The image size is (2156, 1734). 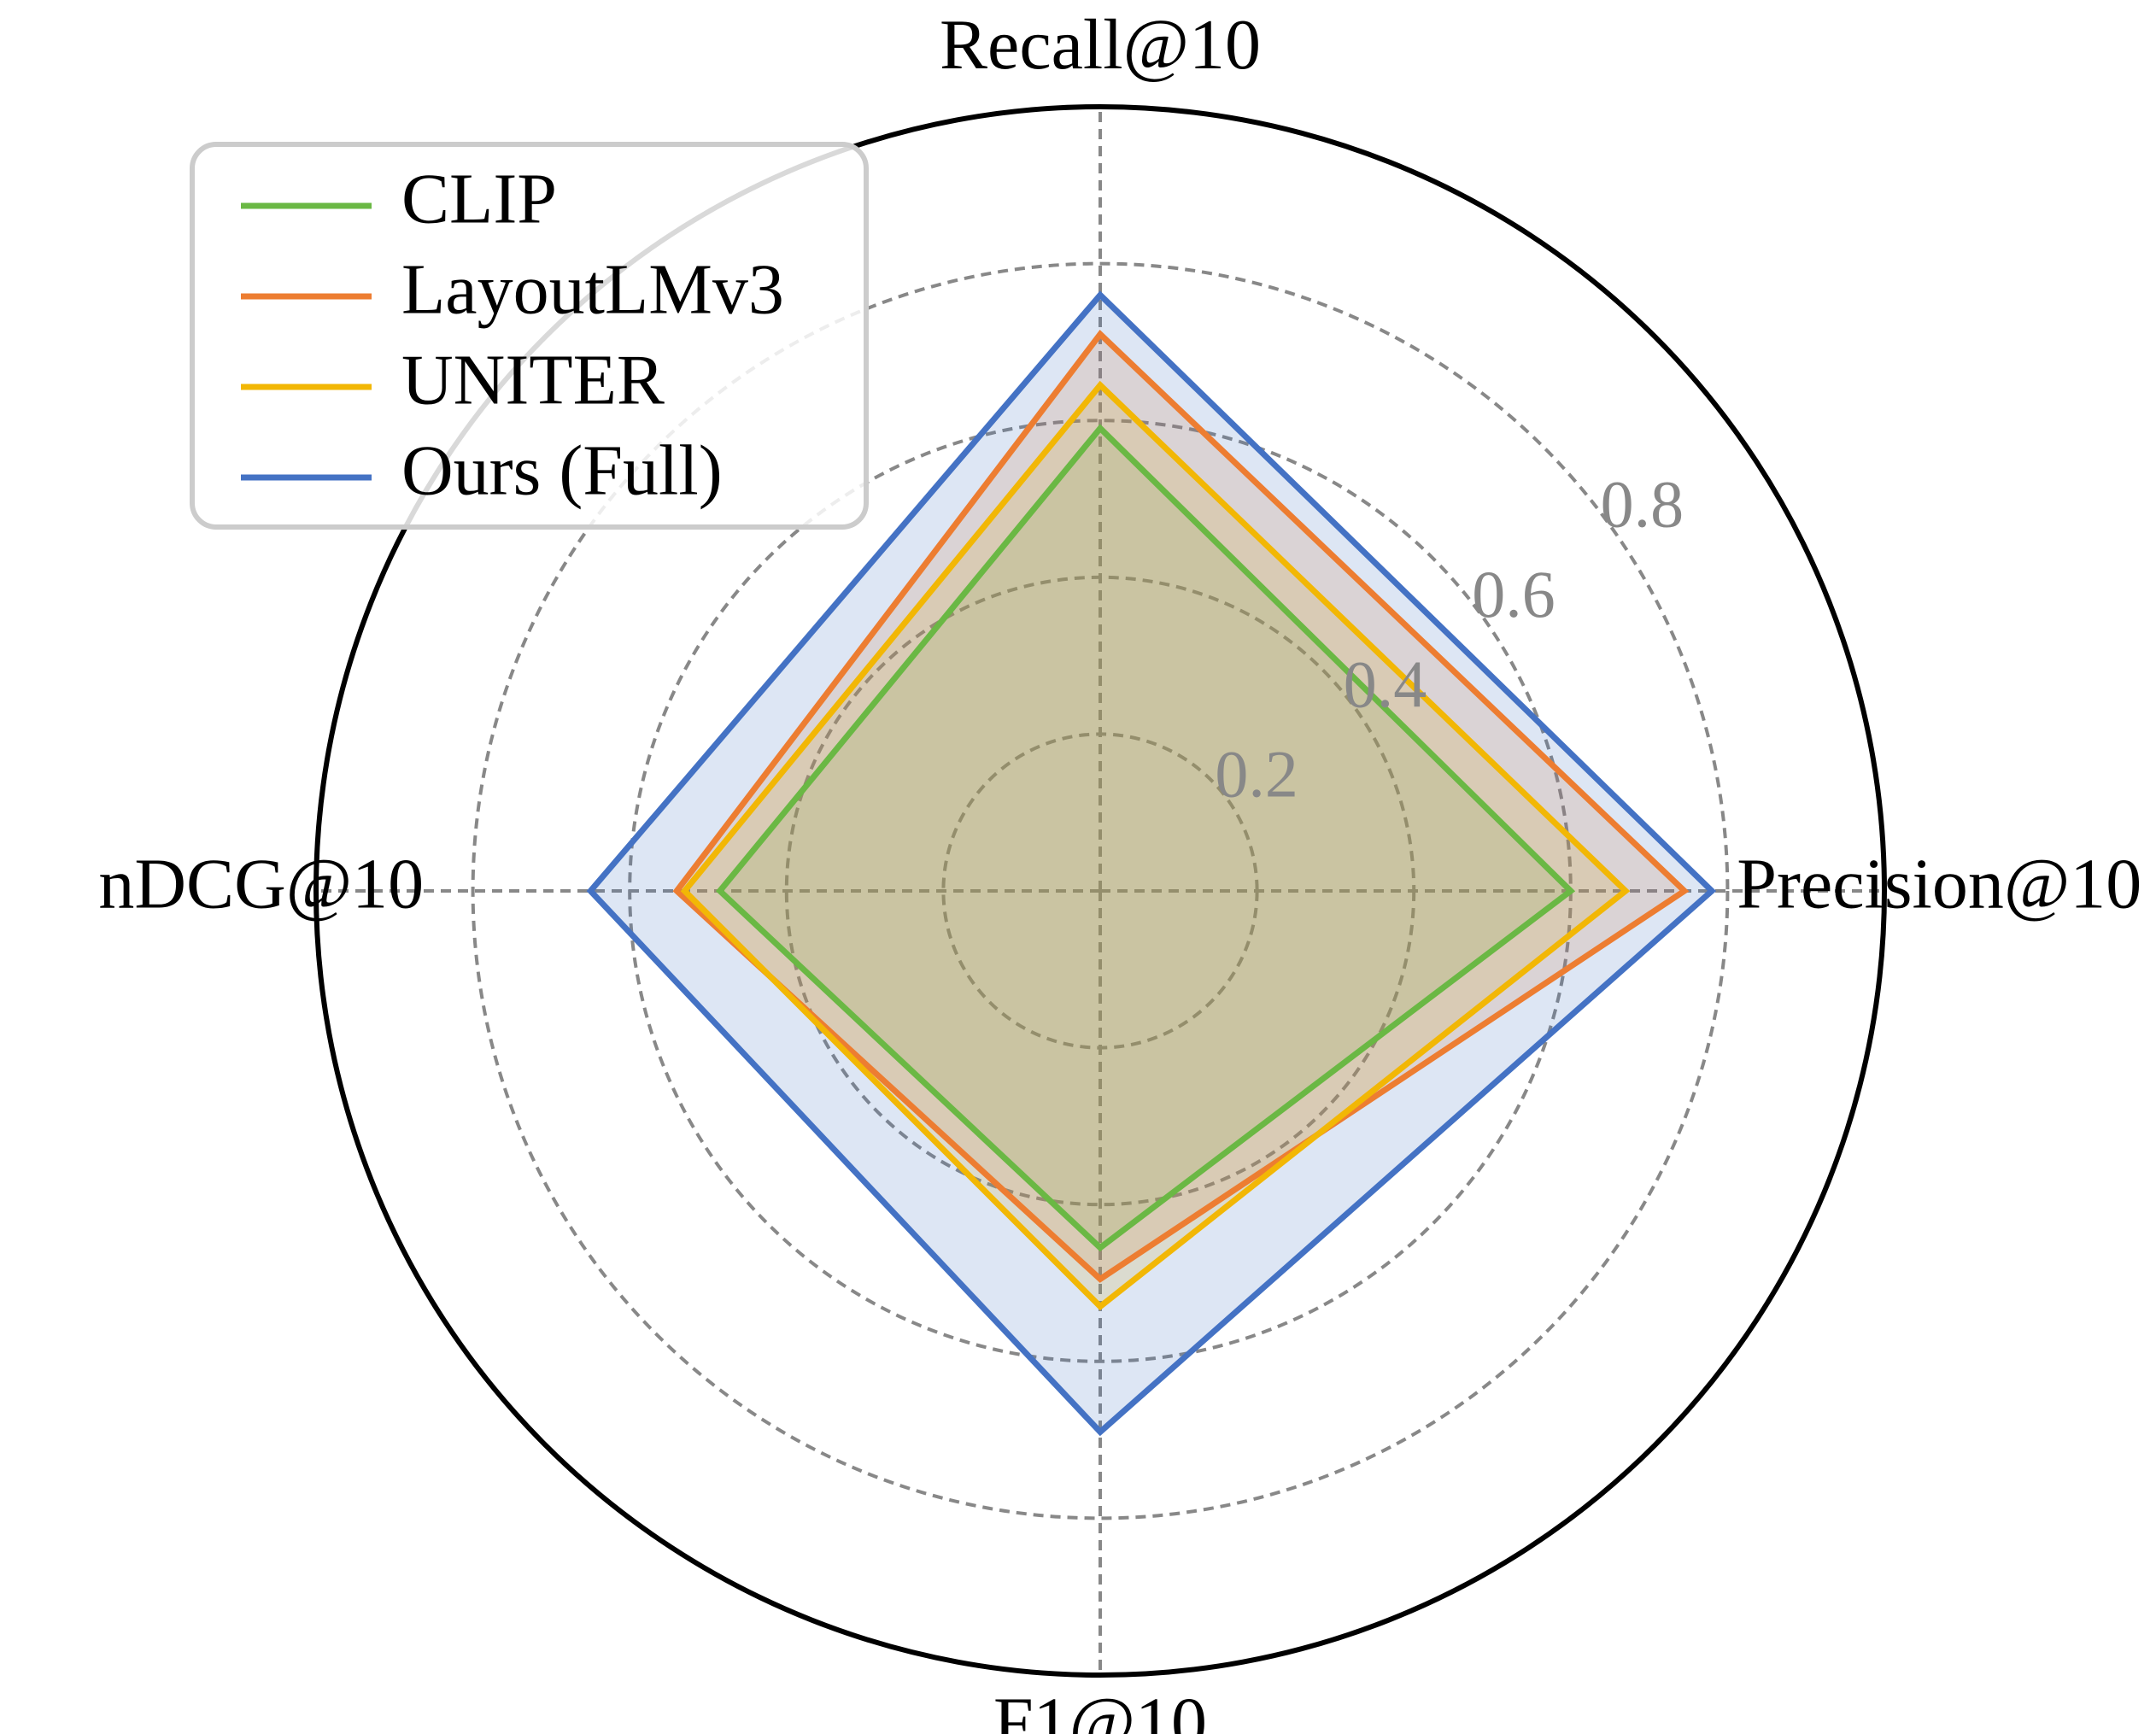 What do you see at coordinates (479, 198) in the screenshot?
I see `legend-label: CLIP` at bounding box center [479, 198].